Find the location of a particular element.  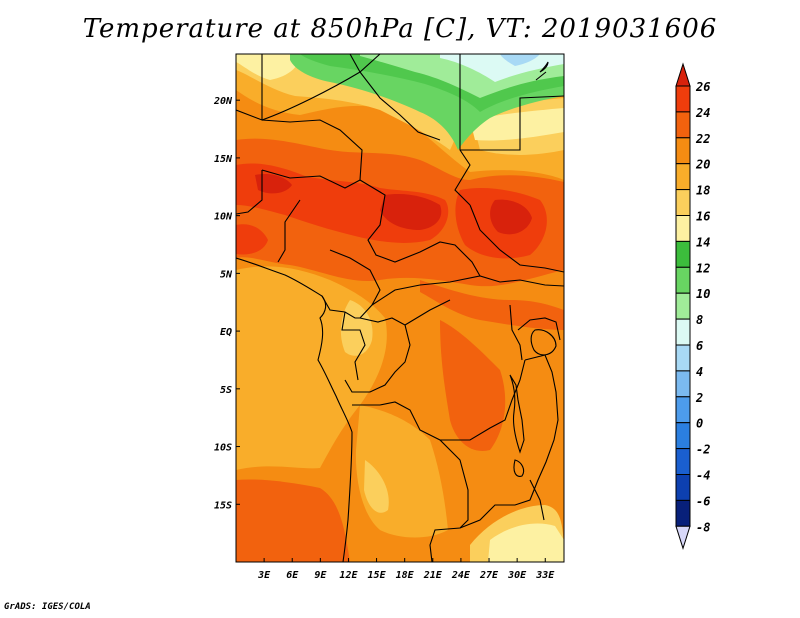

lon-tick-label: 15E is located at coordinates (377, 575).